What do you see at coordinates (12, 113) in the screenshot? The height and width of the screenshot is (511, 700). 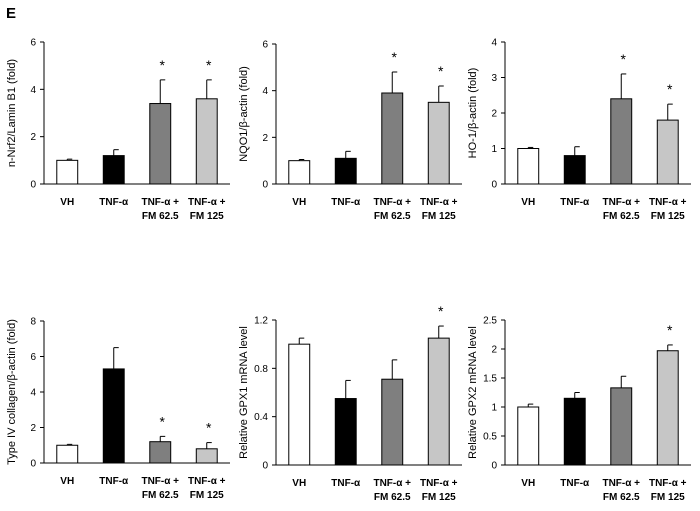 I see `y-axis-label: n-Nrf2/Lamin B1 (fold)` at bounding box center [12, 113].